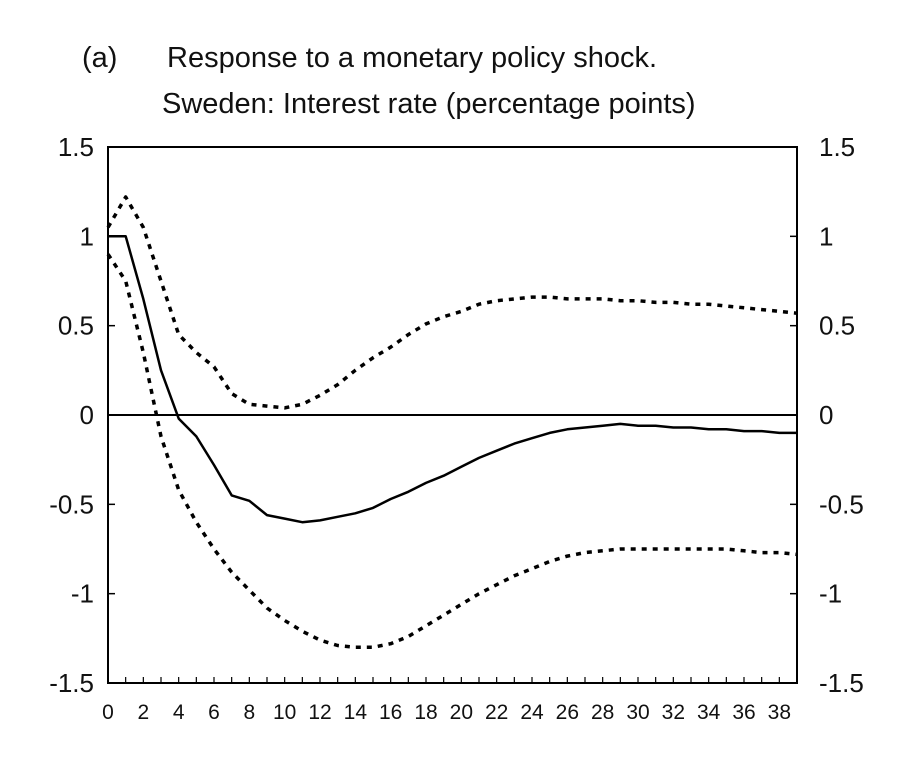 The image size is (910, 768). Describe the element at coordinates (82, 594) in the screenshot. I see `y-tick-label-left: -1` at that location.